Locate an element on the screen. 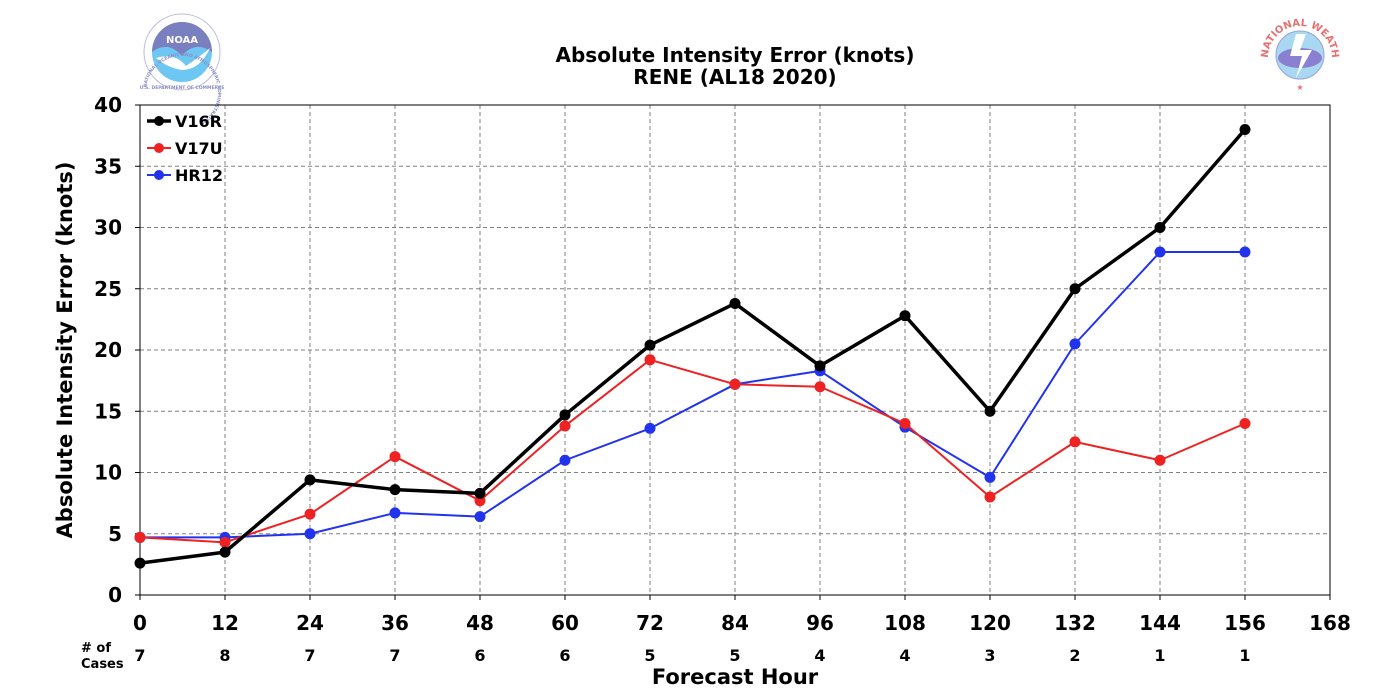 This screenshot has height=700, width=1400. x-tick-label: 60 is located at coordinates (565, 623).